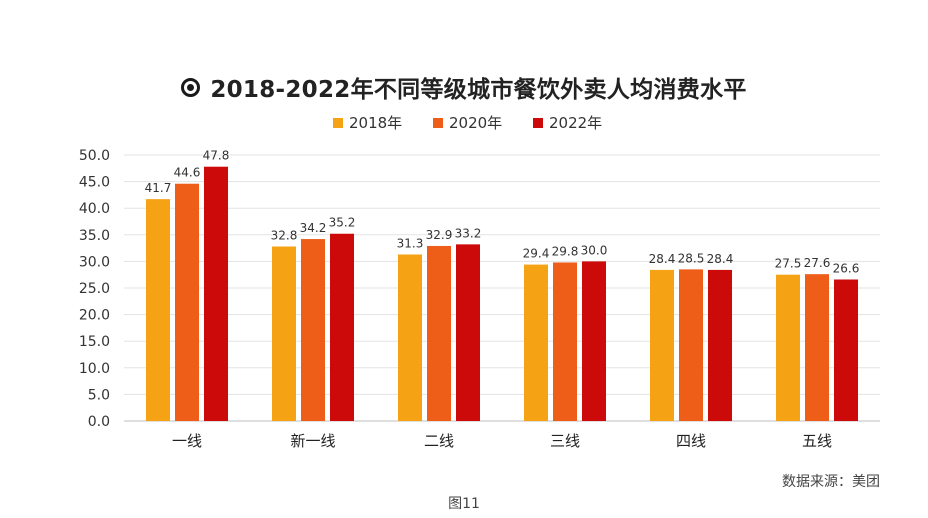 Image resolution: width=928 pixels, height=518 pixels. Describe the element at coordinates (439, 235) in the screenshot. I see `data-label: 32.9` at that location.